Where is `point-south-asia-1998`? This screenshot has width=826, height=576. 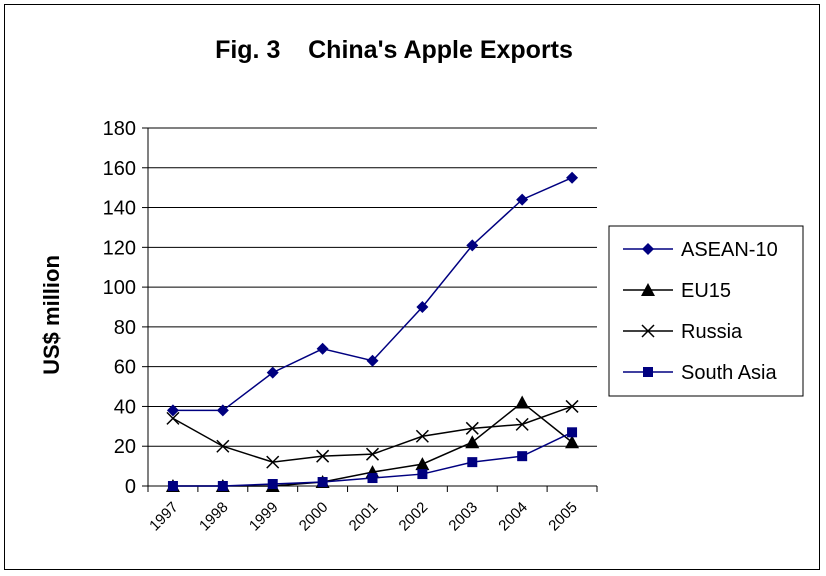
point-south-asia-1998 is located at coordinates (222, 486).